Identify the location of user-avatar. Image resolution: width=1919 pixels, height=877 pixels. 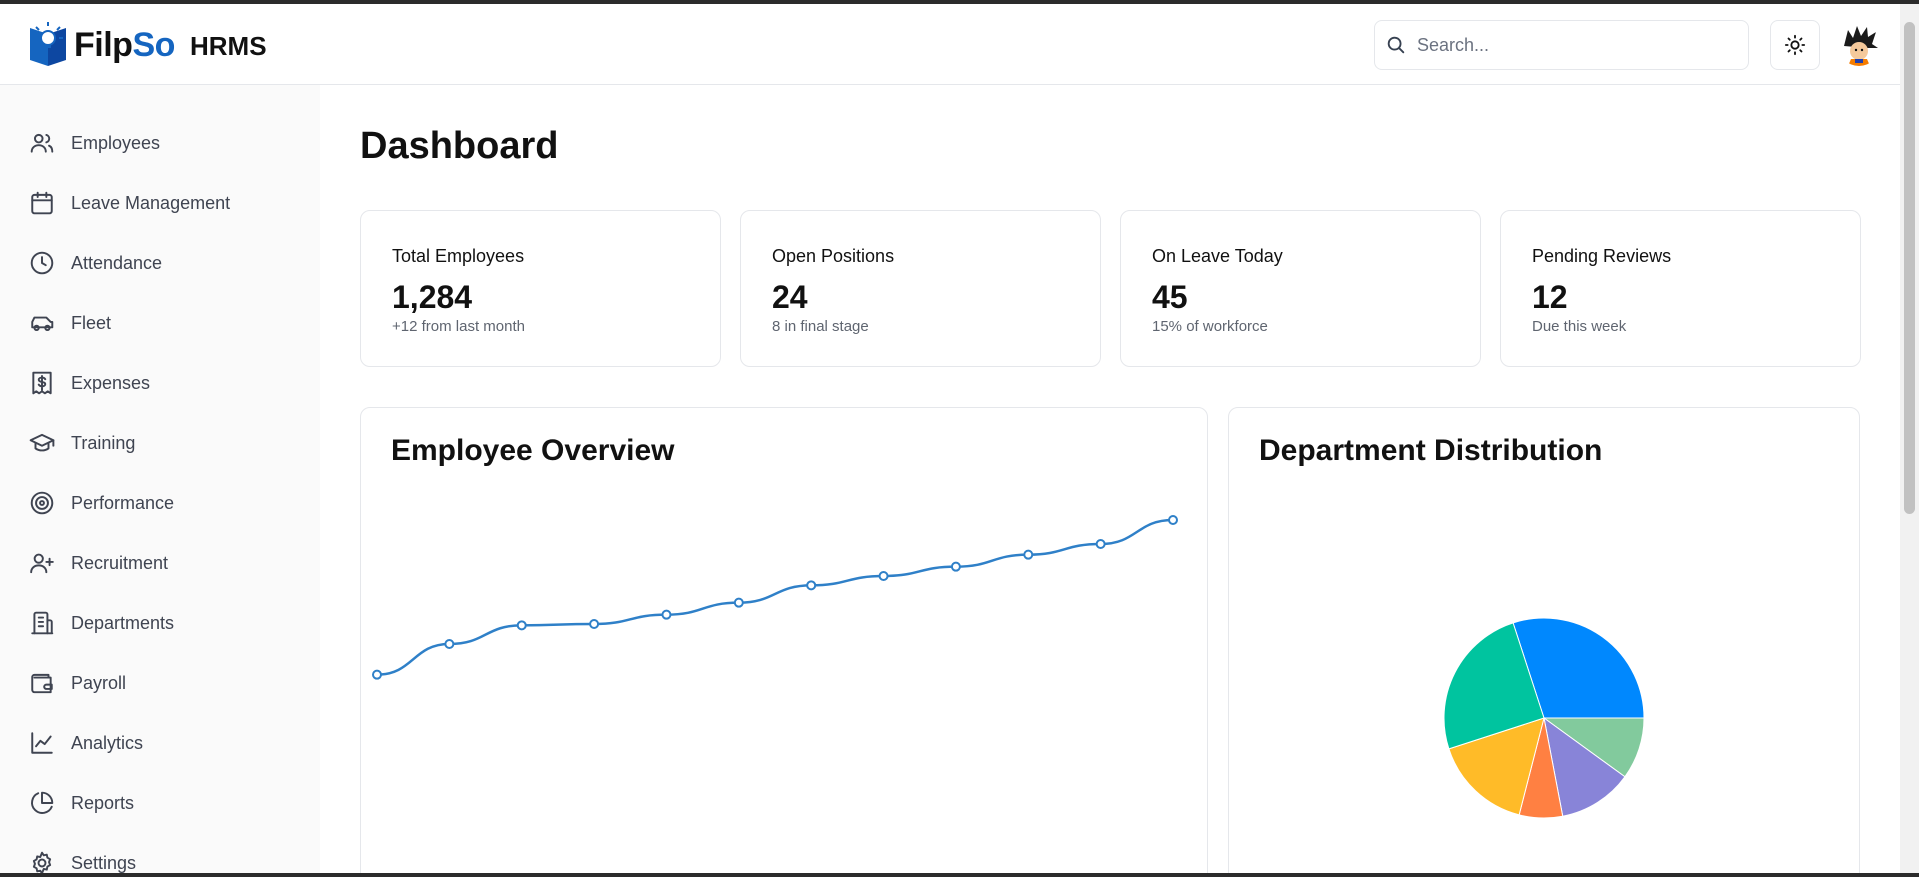
(1859, 45).